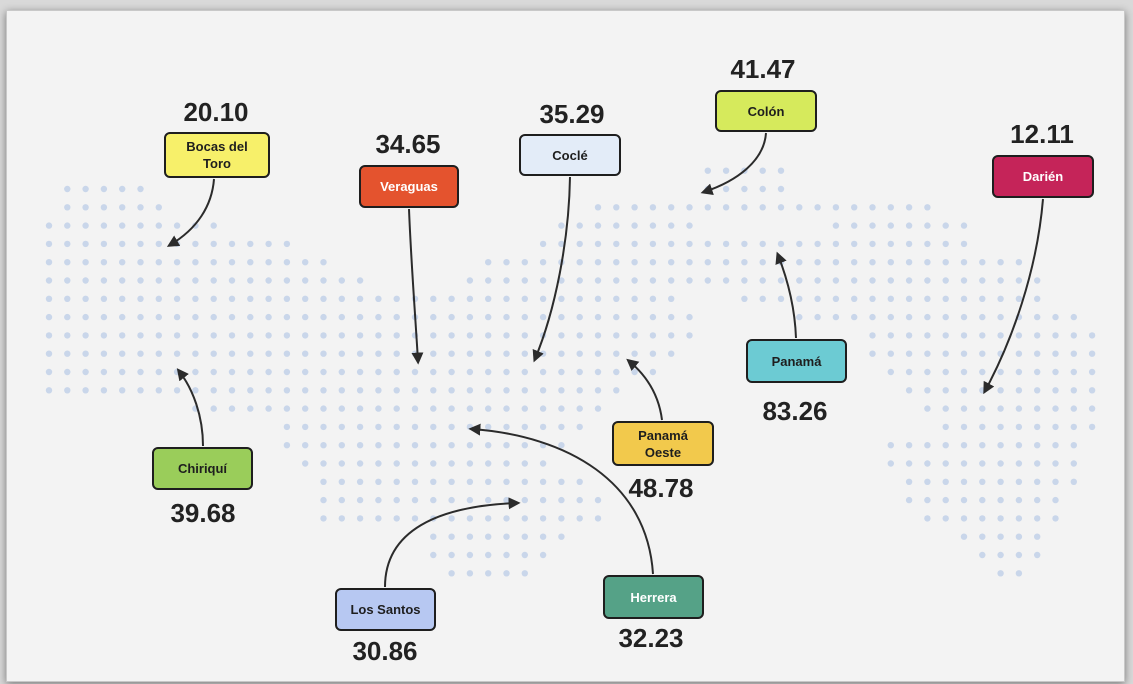 The width and height of the screenshot is (1133, 684). What do you see at coordinates (570, 155) in the screenshot?
I see `region-label-cocle: Coclé` at bounding box center [570, 155].